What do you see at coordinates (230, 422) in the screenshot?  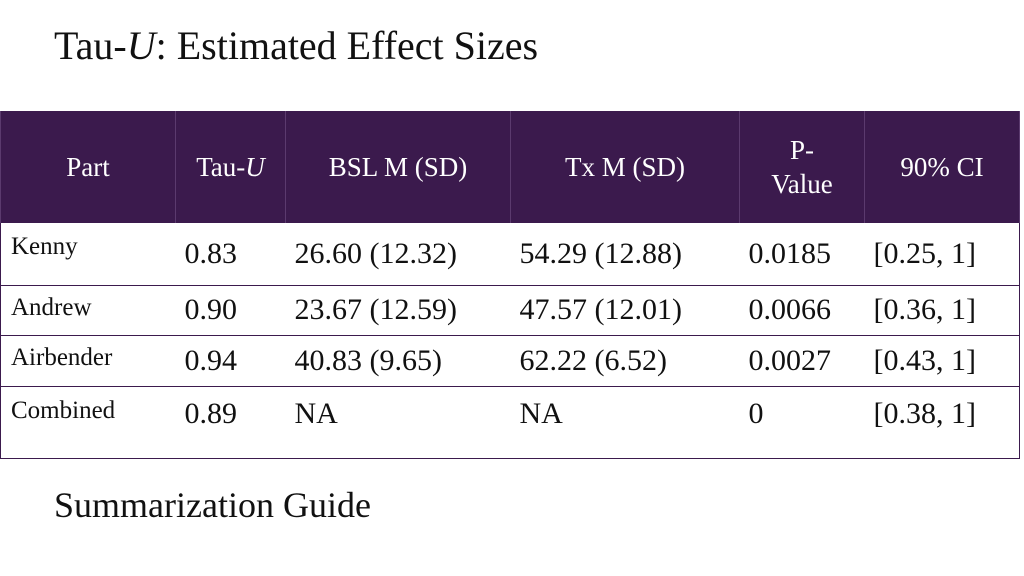 I see `cell-tau: 0.89` at bounding box center [230, 422].